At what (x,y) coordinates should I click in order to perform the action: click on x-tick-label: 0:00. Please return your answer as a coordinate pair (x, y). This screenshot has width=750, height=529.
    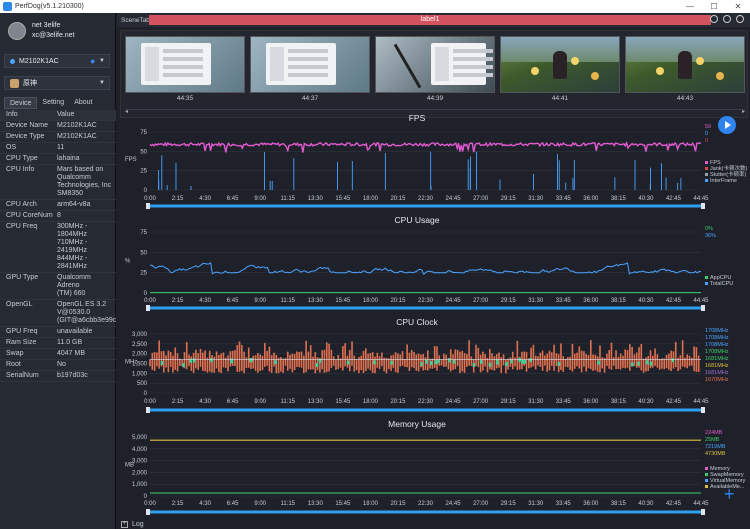
    Looking at the image, I should click on (150, 301).